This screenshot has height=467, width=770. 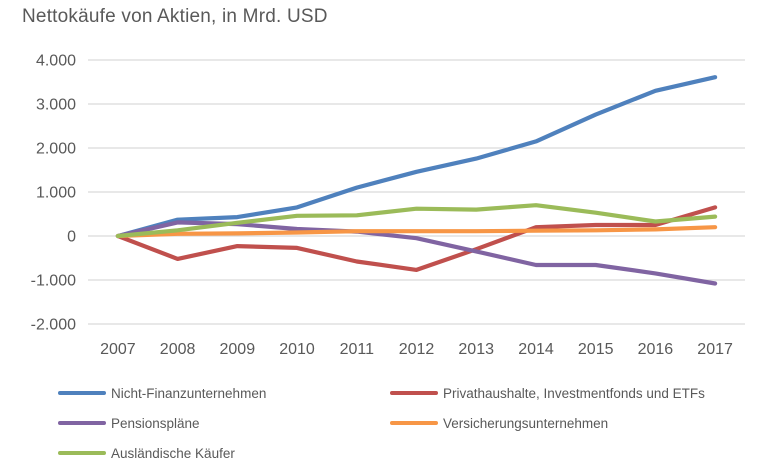 I want to click on x-axis-tick-label: 2009, so click(x=238, y=349).